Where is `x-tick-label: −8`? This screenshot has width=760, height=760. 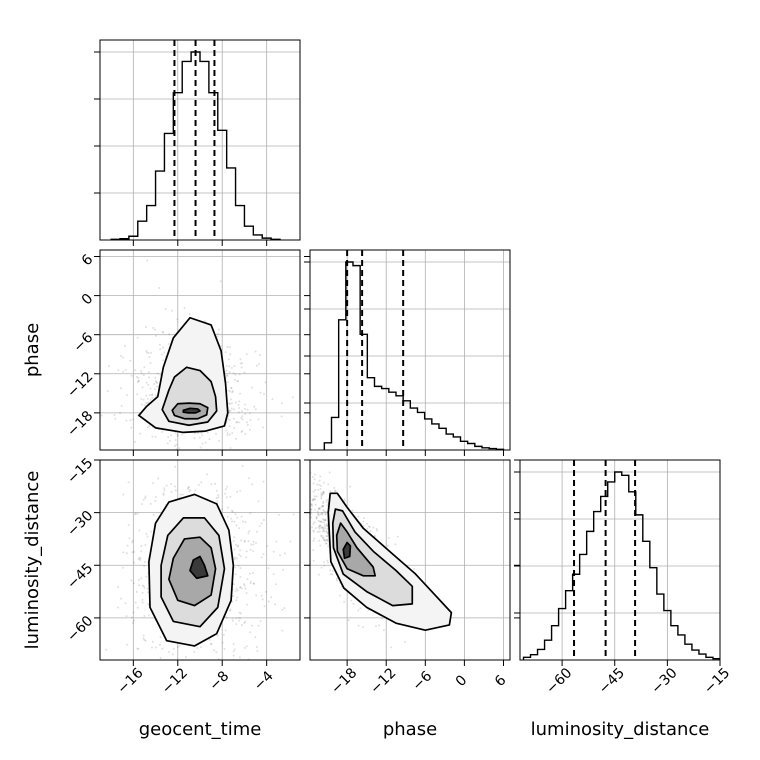
x-tick-label: −8 is located at coordinates (219, 681).